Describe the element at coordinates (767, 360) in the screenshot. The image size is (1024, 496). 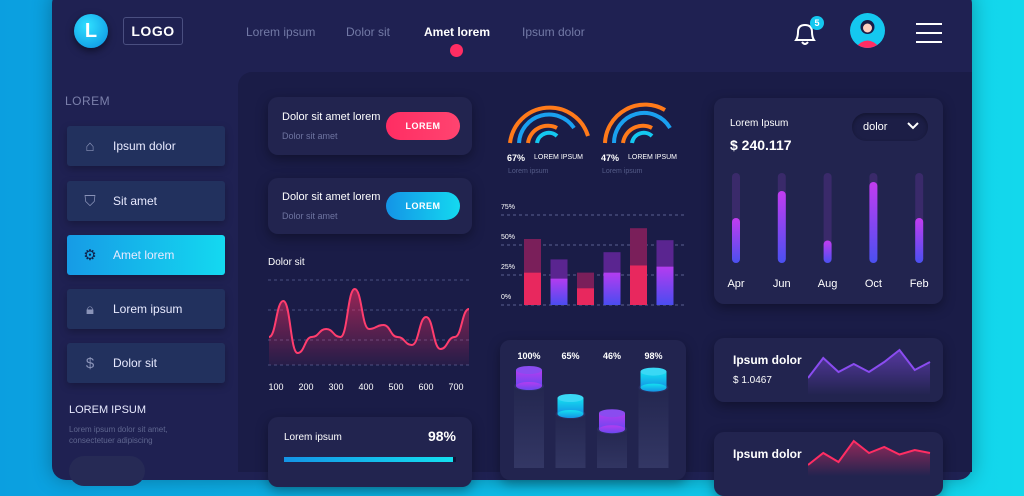
I see `spark-1-title: Ipsum dolor` at that location.